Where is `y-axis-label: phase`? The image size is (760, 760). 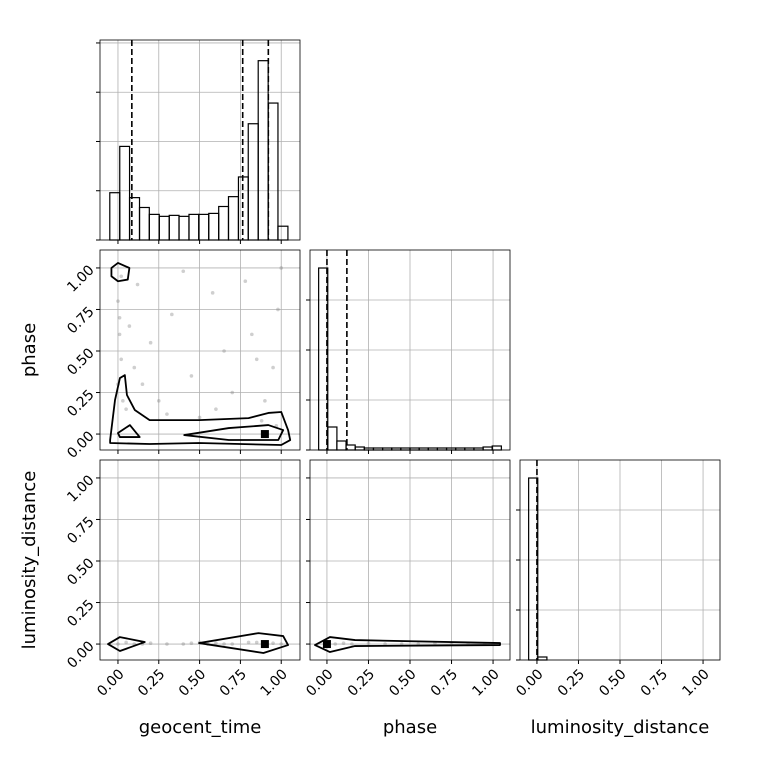
y-axis-label: phase is located at coordinates (29, 350).